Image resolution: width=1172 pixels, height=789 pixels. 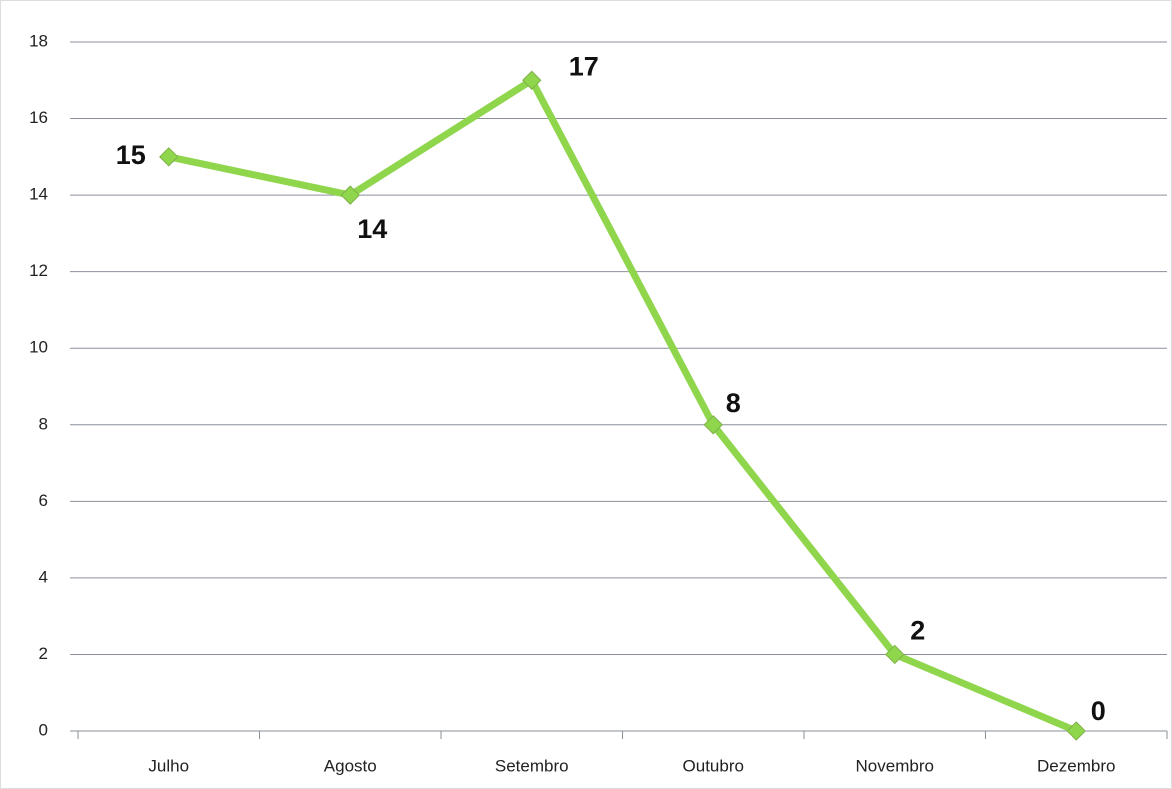 What do you see at coordinates (43, 500) in the screenshot?
I see `y-tick-label: 6` at bounding box center [43, 500].